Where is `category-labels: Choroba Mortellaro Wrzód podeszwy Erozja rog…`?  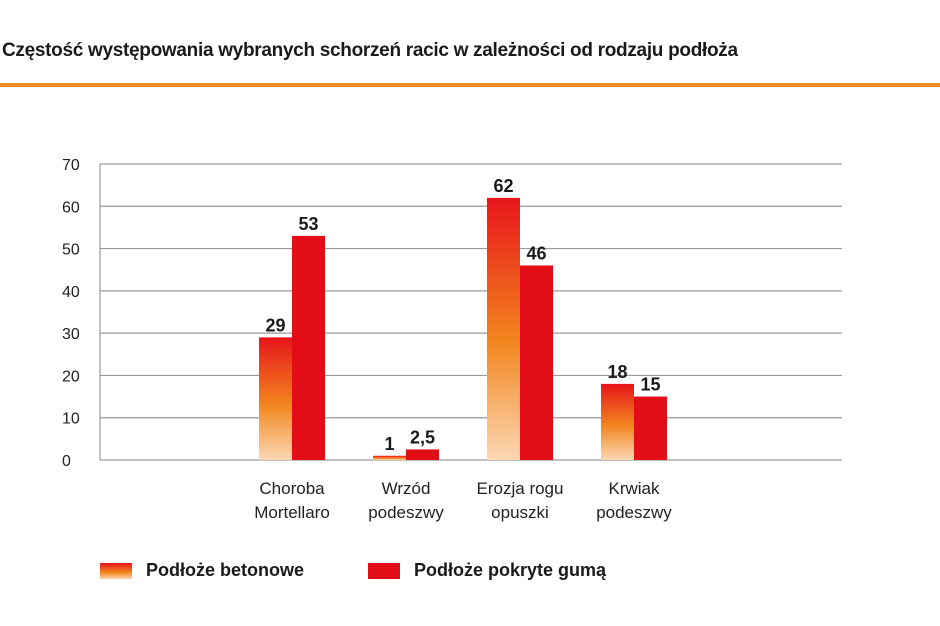
category-labels: Choroba Mortellaro Wrzód podeszwy Erozja rog… is located at coordinates (463, 500).